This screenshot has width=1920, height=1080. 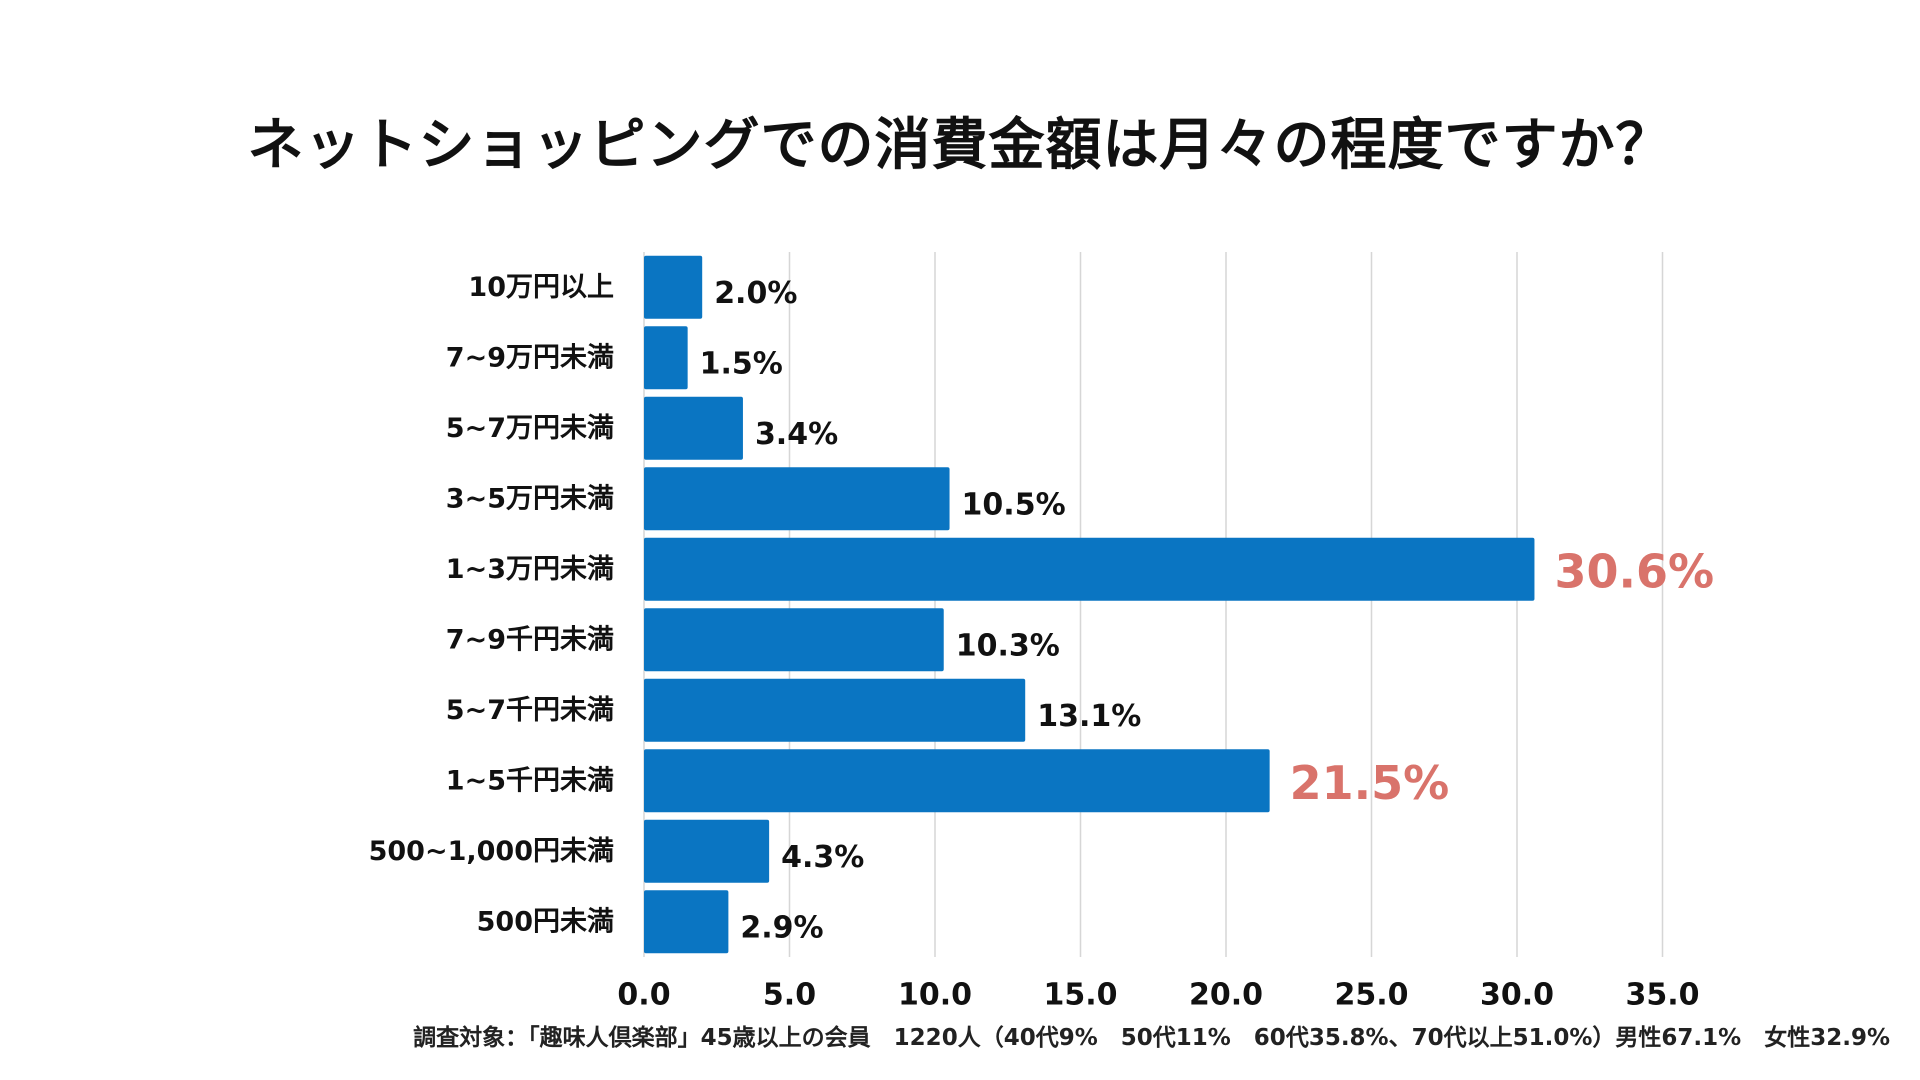 What do you see at coordinates (755, 293) in the screenshot?
I see `value-label: 2.0%` at bounding box center [755, 293].